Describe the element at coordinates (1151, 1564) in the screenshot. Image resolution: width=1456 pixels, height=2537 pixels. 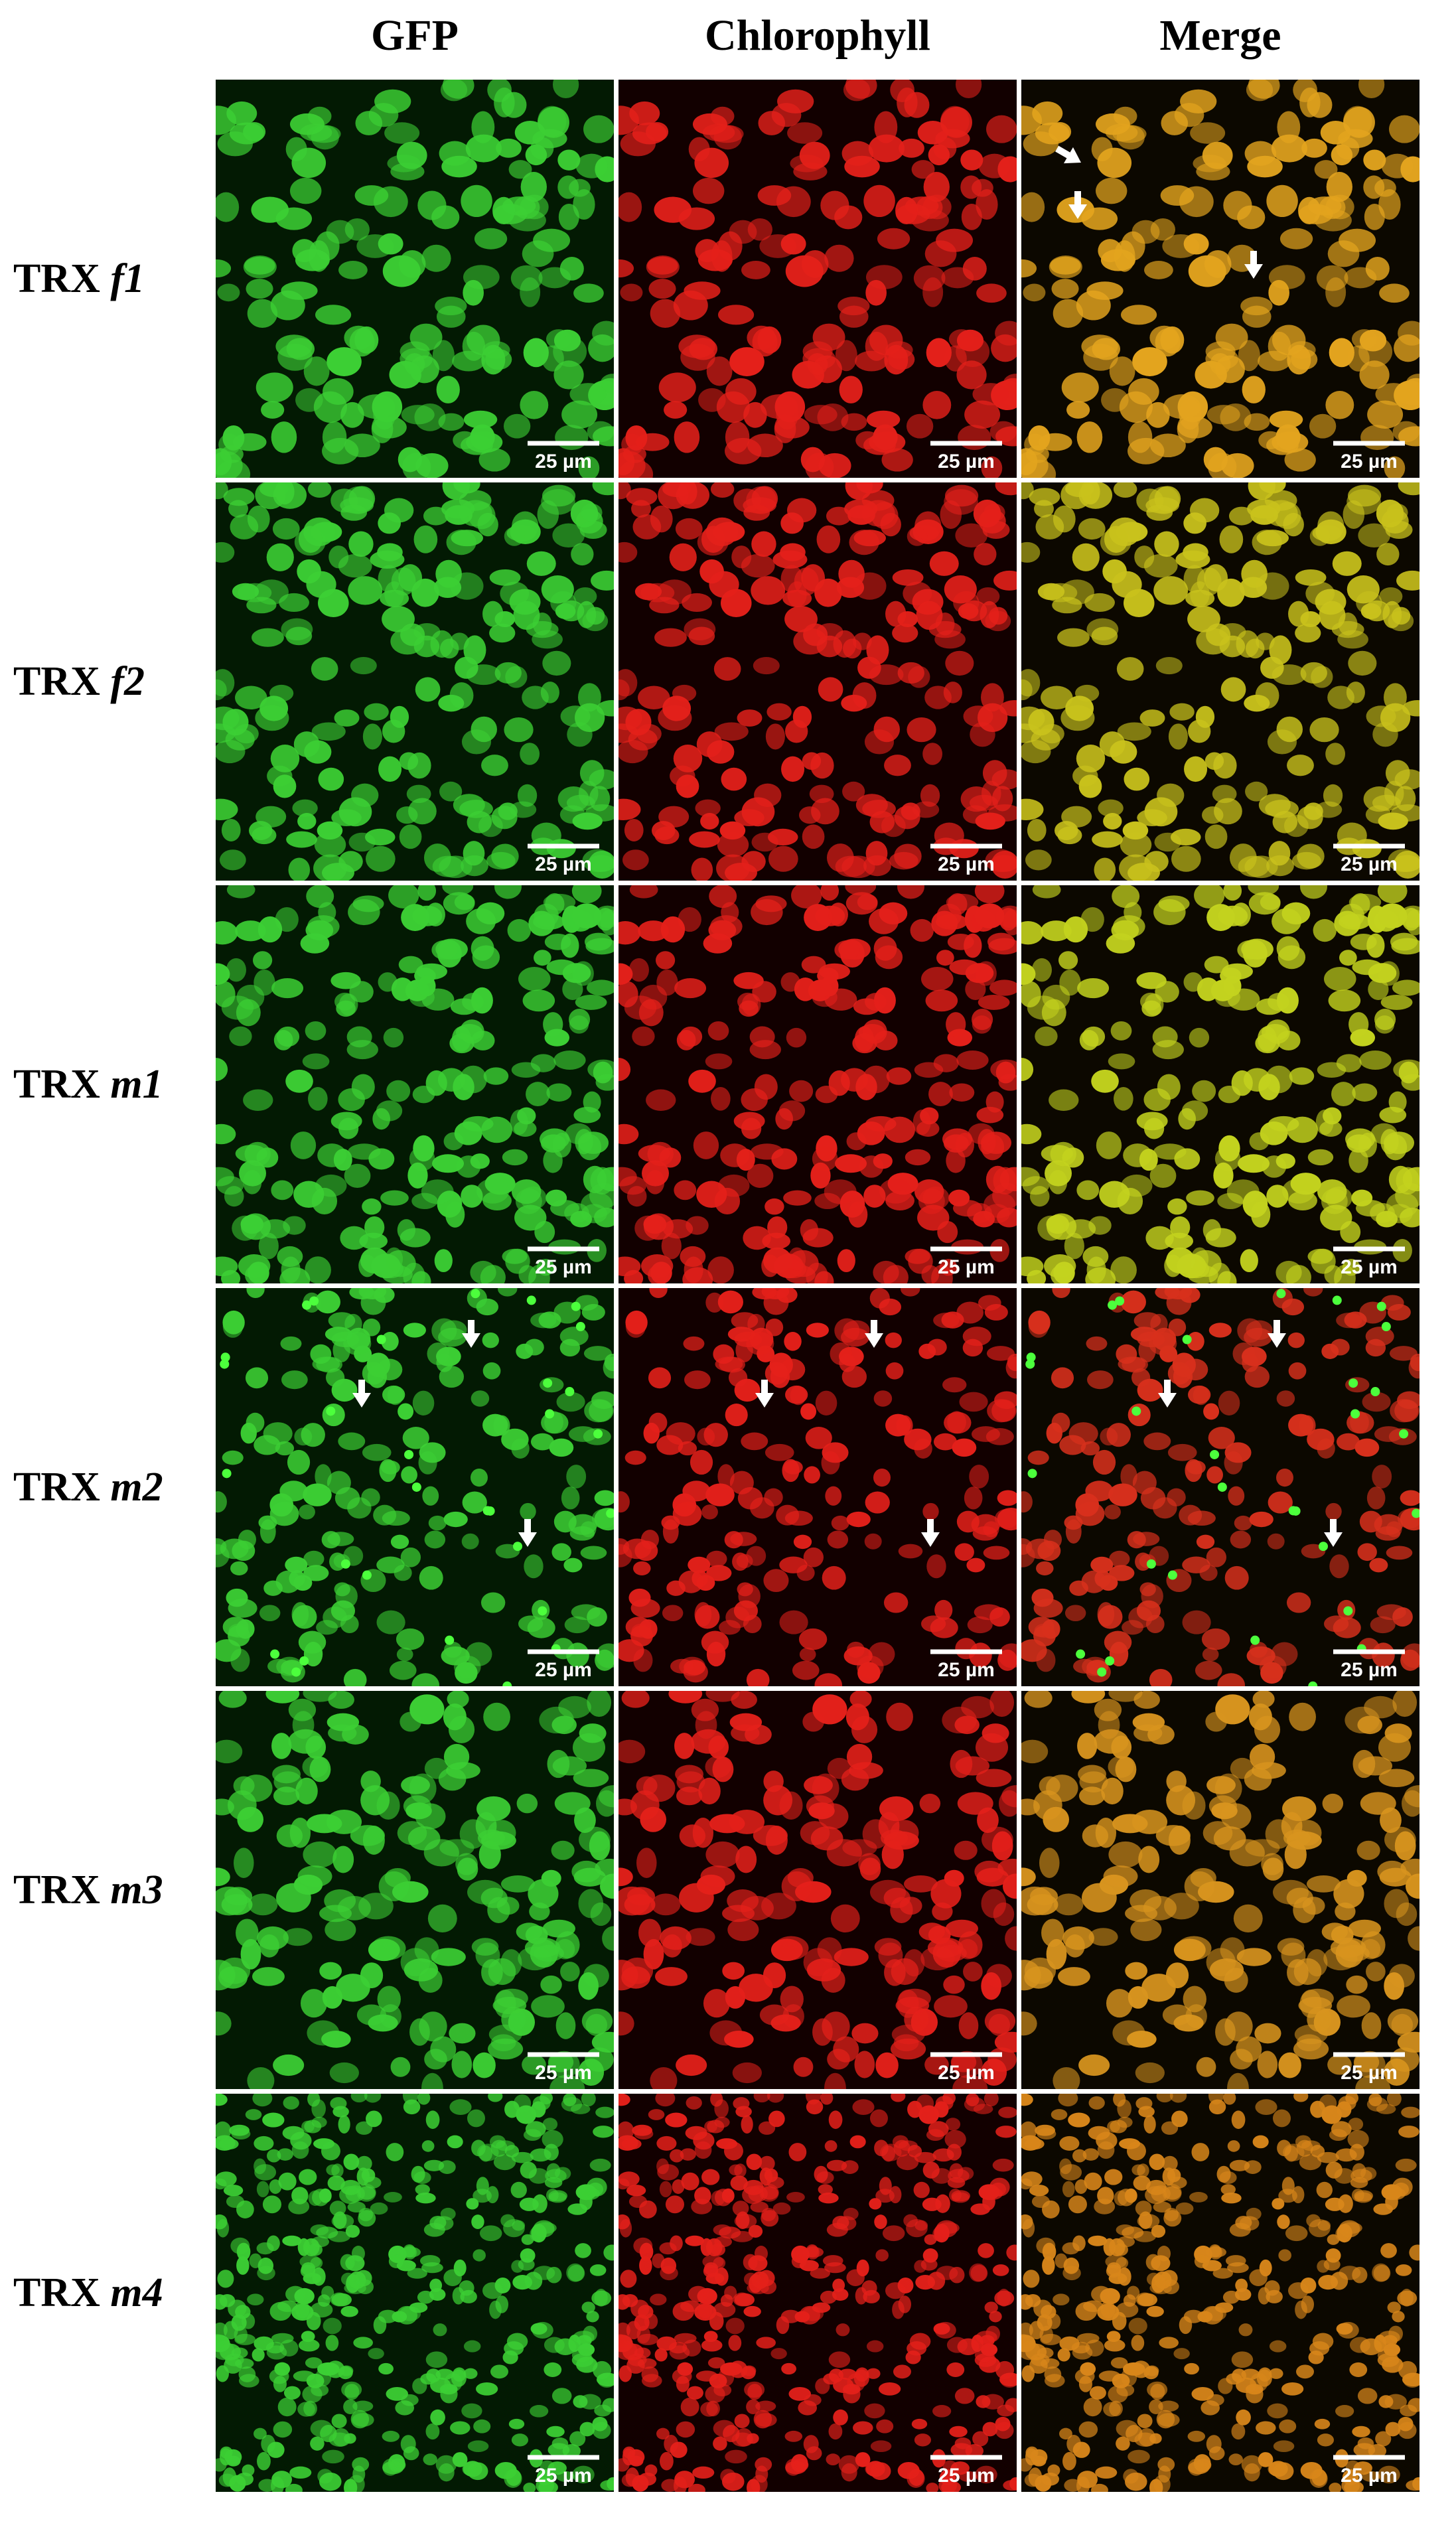
I see `gfp-dot` at that location.